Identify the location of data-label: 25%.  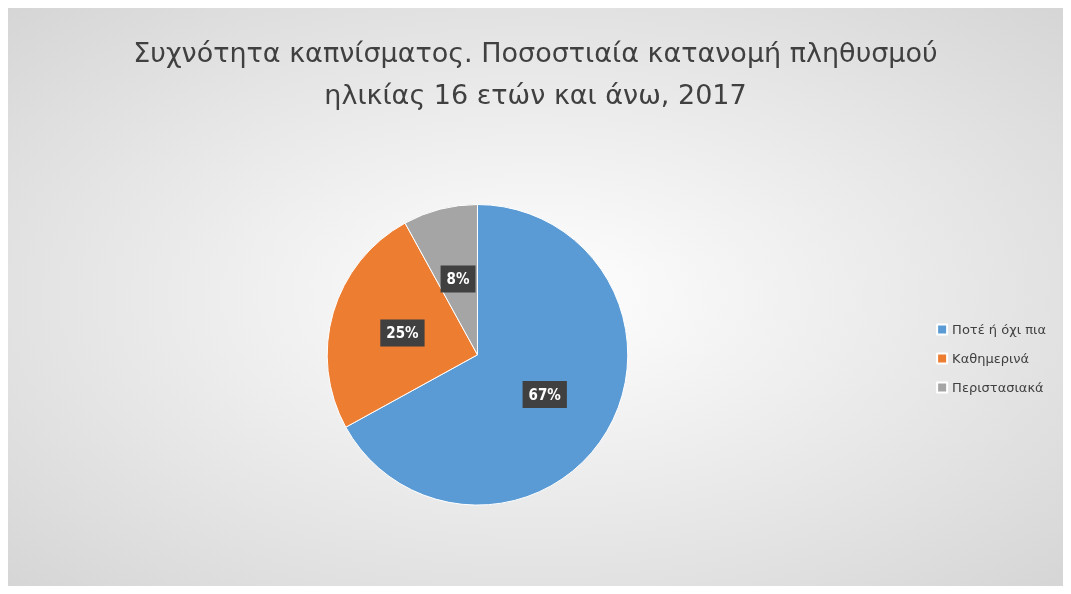
(403, 333).